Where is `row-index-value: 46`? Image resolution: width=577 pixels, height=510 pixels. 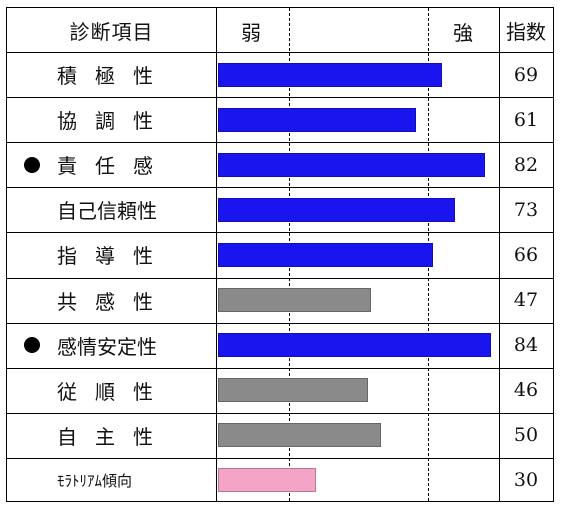 row-index-value: 46 is located at coordinates (526, 390).